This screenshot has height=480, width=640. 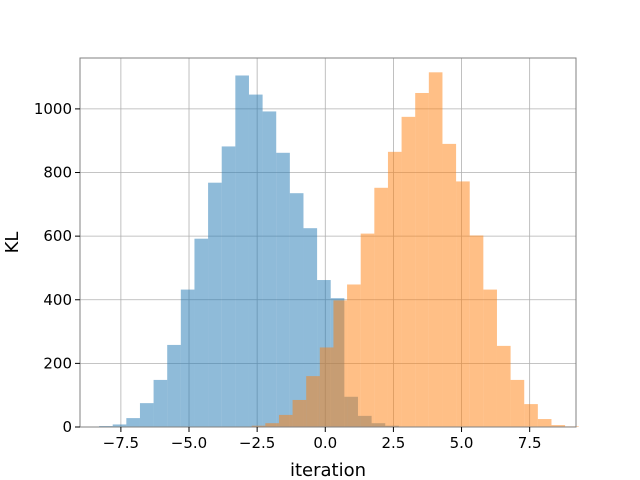 I want to click on x-tick-label: 2.5, so click(x=393, y=443).